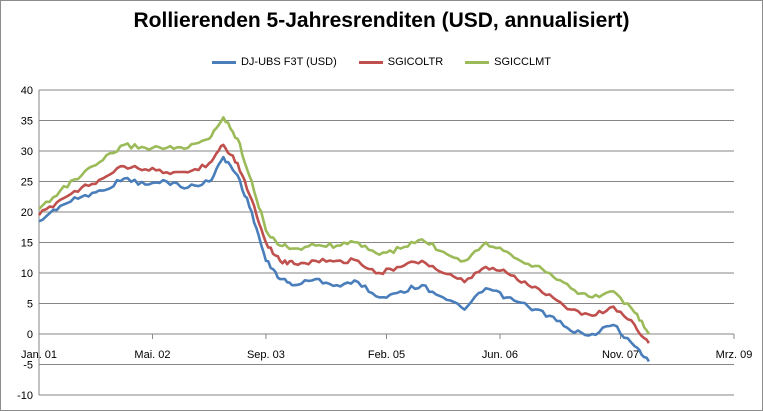 The height and width of the screenshot is (411, 763). Describe the element at coordinates (25, 396) in the screenshot. I see `y-tick-label-0: -10` at that location.